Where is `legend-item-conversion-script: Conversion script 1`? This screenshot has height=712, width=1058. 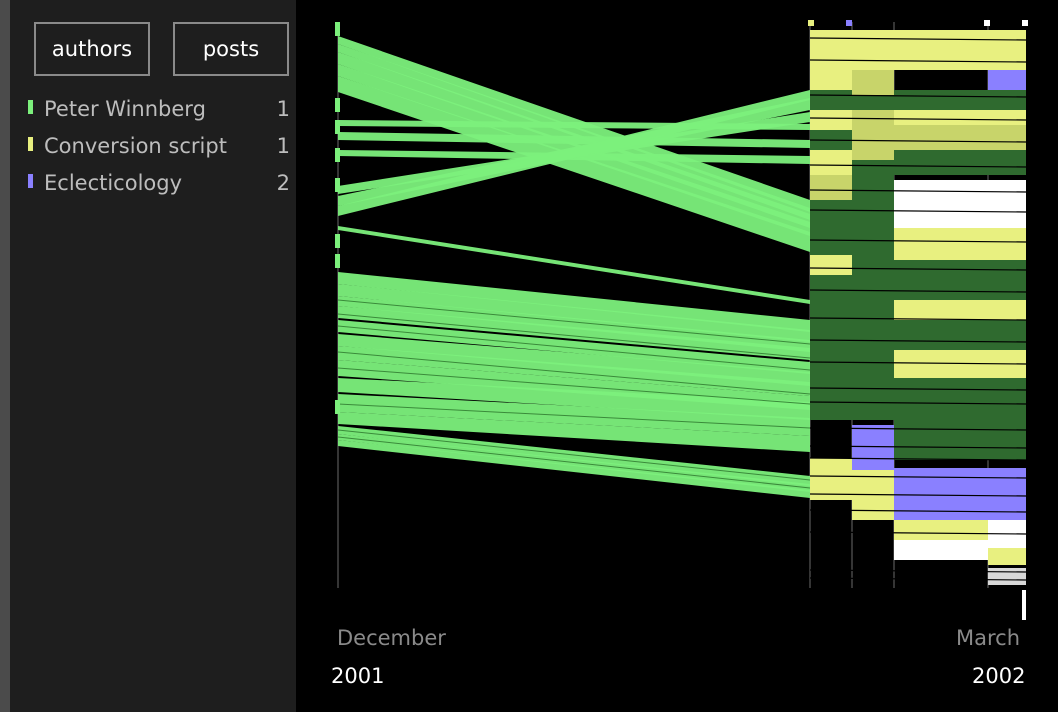 legend-item-conversion-script: Conversion script 1 is located at coordinates (159, 148).